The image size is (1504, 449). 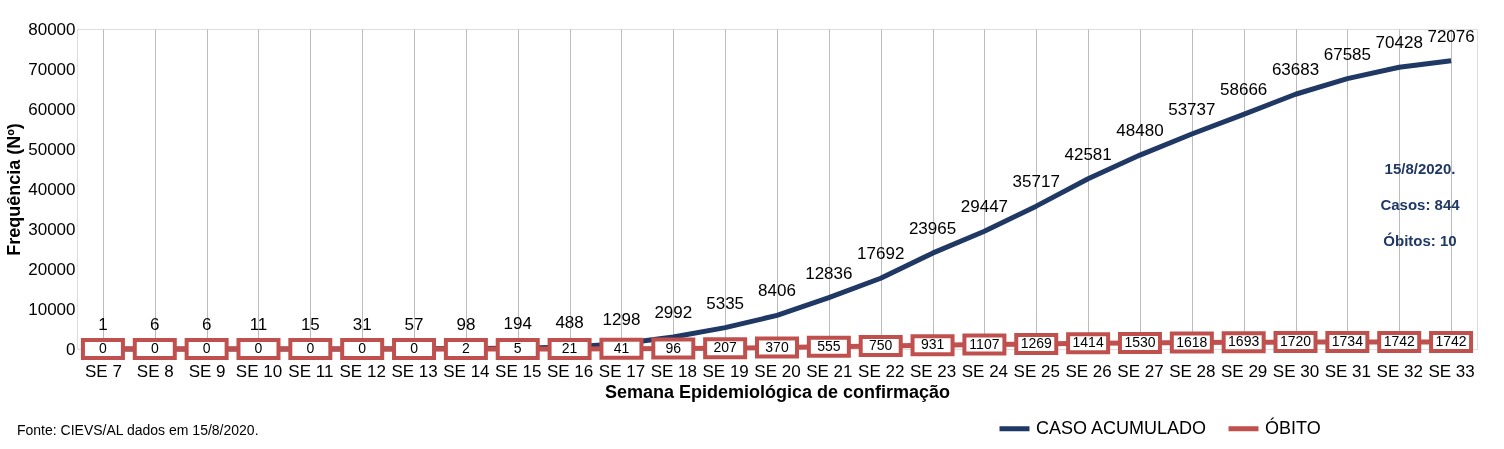 I want to click on data-label: 67585, so click(x=1347, y=54).